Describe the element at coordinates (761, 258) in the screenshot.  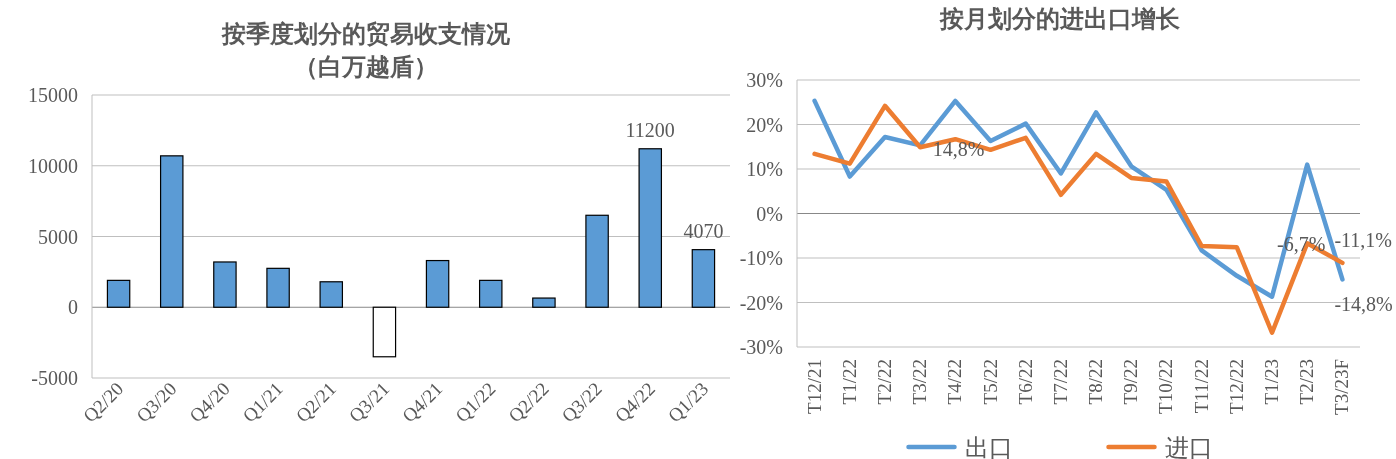
I see `y-tick-label: -10%` at that location.